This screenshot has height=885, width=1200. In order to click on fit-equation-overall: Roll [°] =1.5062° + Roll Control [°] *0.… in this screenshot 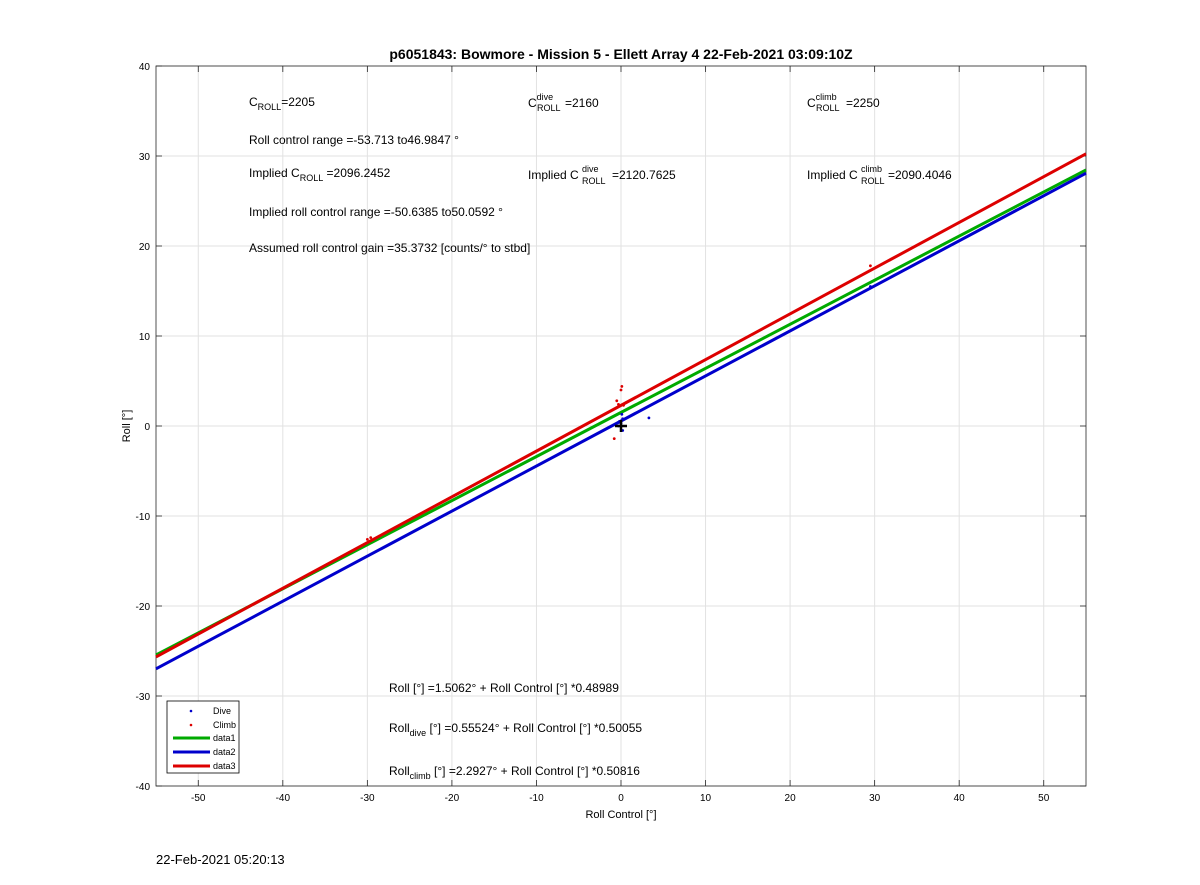, I will do `click(504, 688)`.